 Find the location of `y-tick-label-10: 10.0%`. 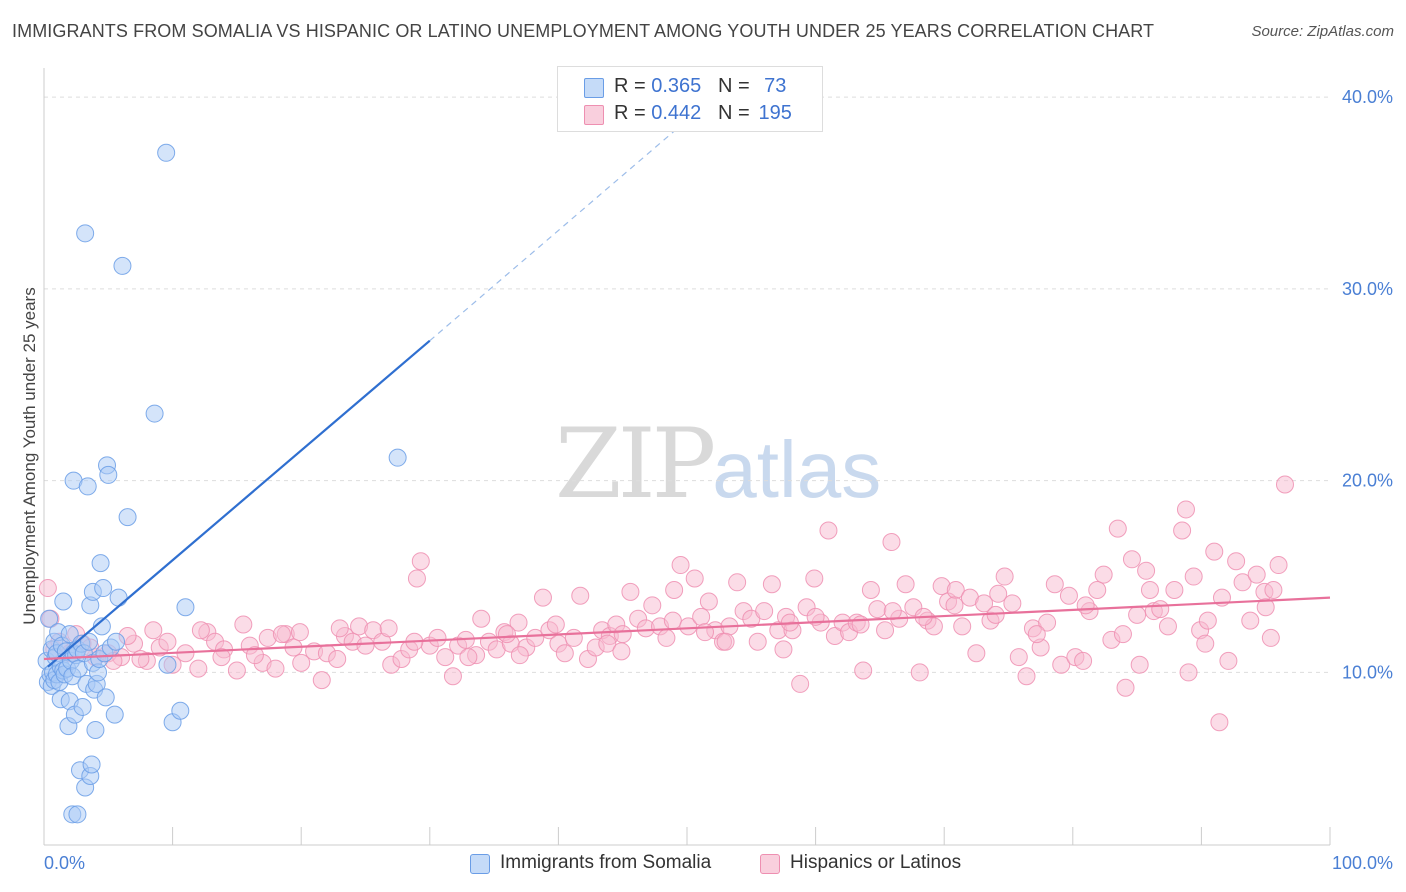

y-tick-label-10: 10.0% is located at coordinates (1367, 672).